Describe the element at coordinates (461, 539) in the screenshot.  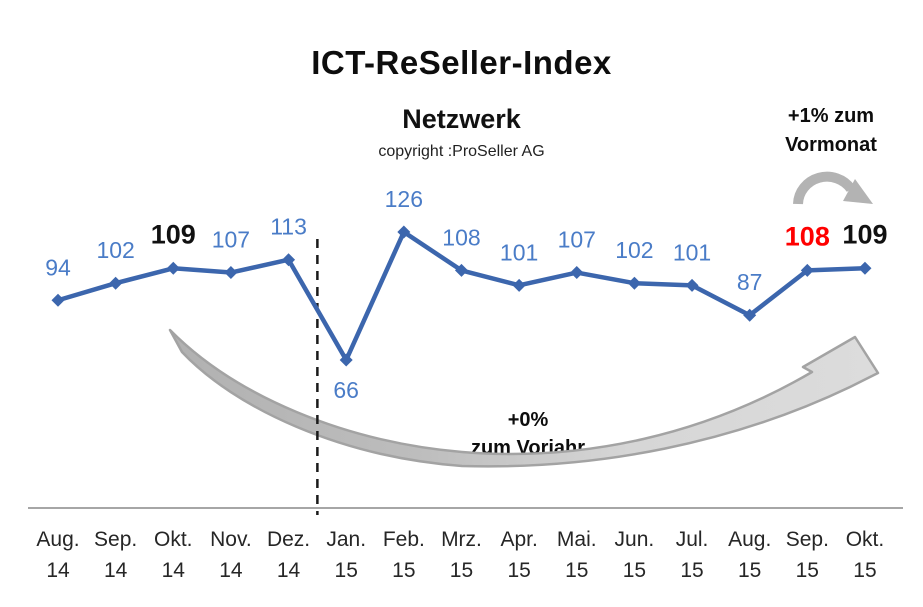
I see `x-axis-month-label: Mrz.` at that location.